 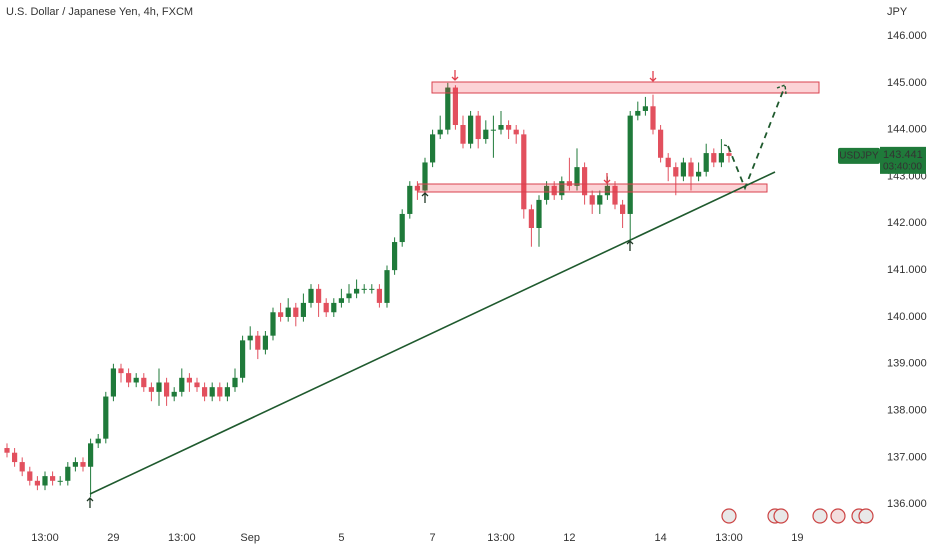 What do you see at coordinates (859, 155) in the screenshot?
I see `symbol-tag` at bounding box center [859, 155].